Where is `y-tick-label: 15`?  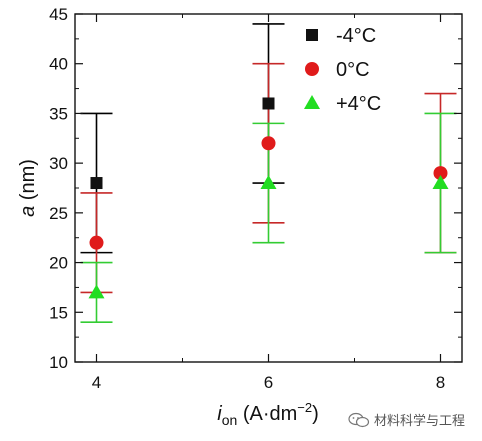 y-tick-label: 15 is located at coordinates (58, 312).